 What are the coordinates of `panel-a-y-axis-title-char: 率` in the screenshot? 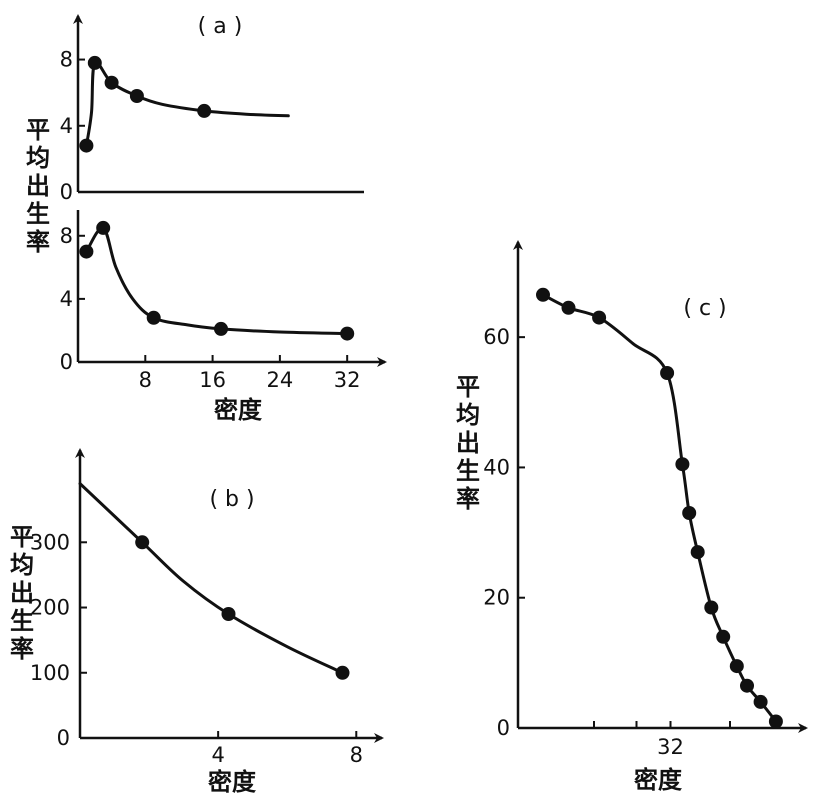 It's located at (38, 242).